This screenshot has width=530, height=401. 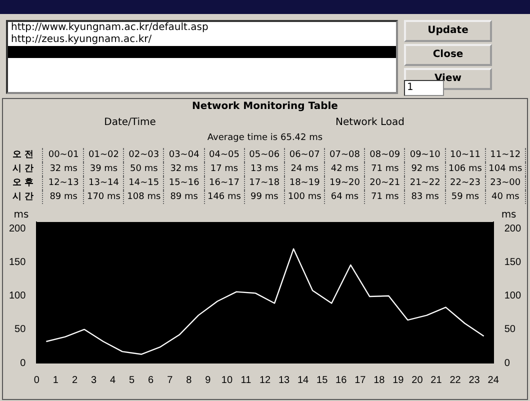 I want to click on x-tick-label: 12, so click(x=265, y=380).